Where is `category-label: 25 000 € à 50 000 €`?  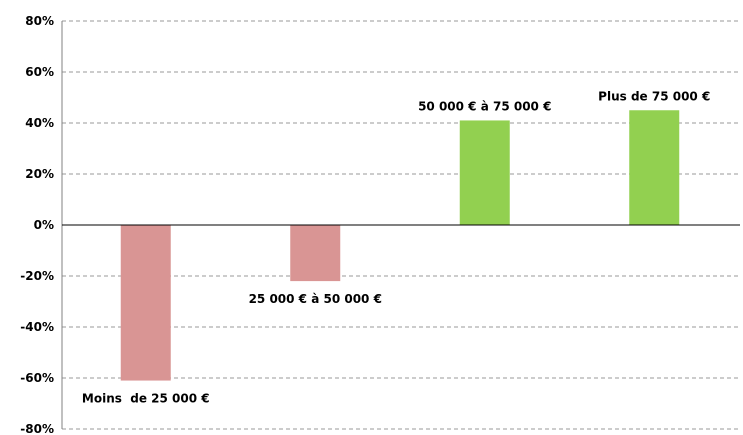
category-label: 25 000 € à 50 000 € is located at coordinates (315, 299).